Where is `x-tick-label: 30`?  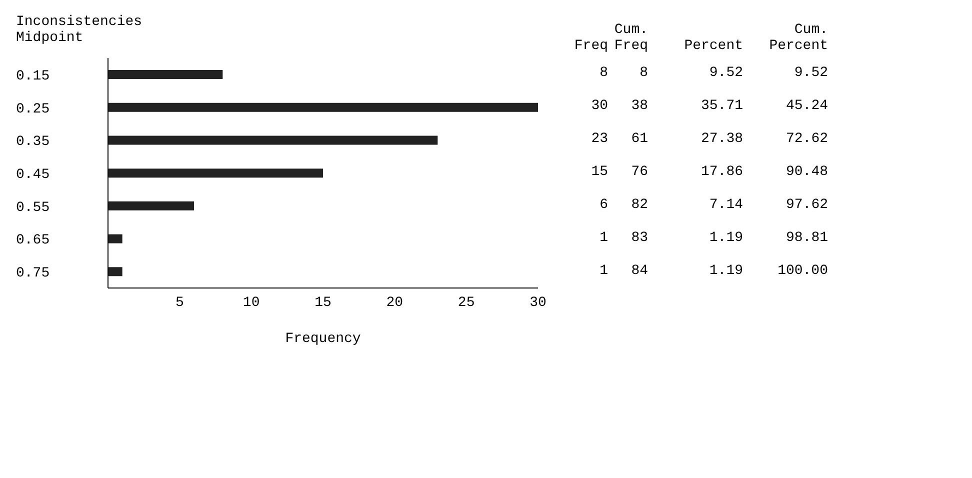 x-tick-label: 30 is located at coordinates (538, 302).